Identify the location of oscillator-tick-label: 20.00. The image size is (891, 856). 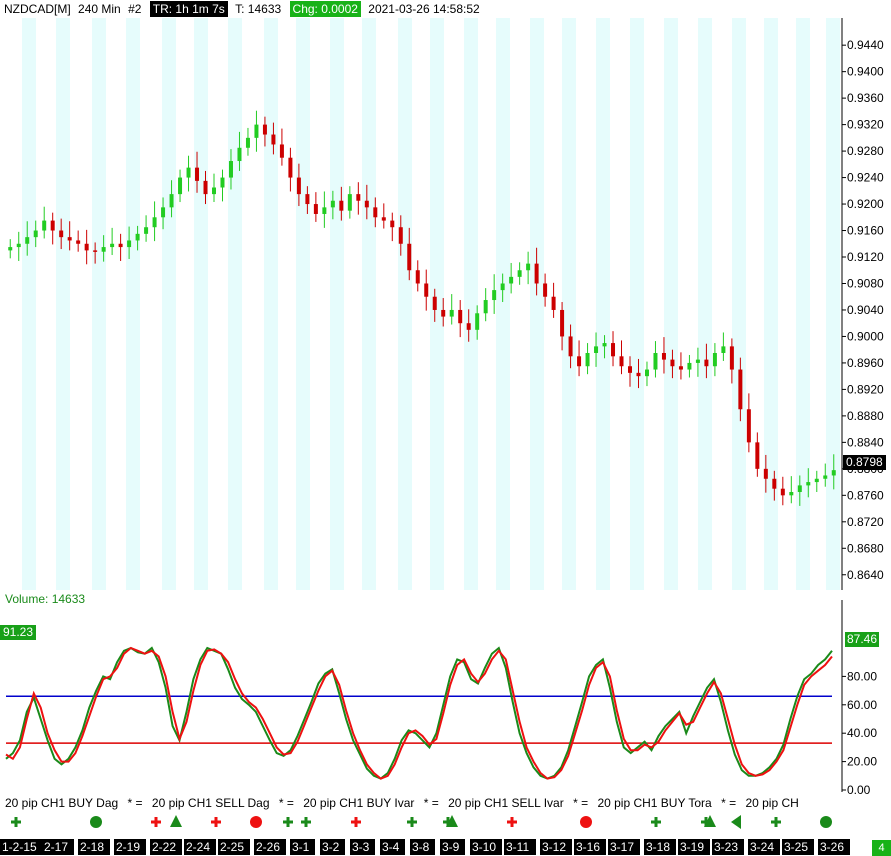
(862, 762).